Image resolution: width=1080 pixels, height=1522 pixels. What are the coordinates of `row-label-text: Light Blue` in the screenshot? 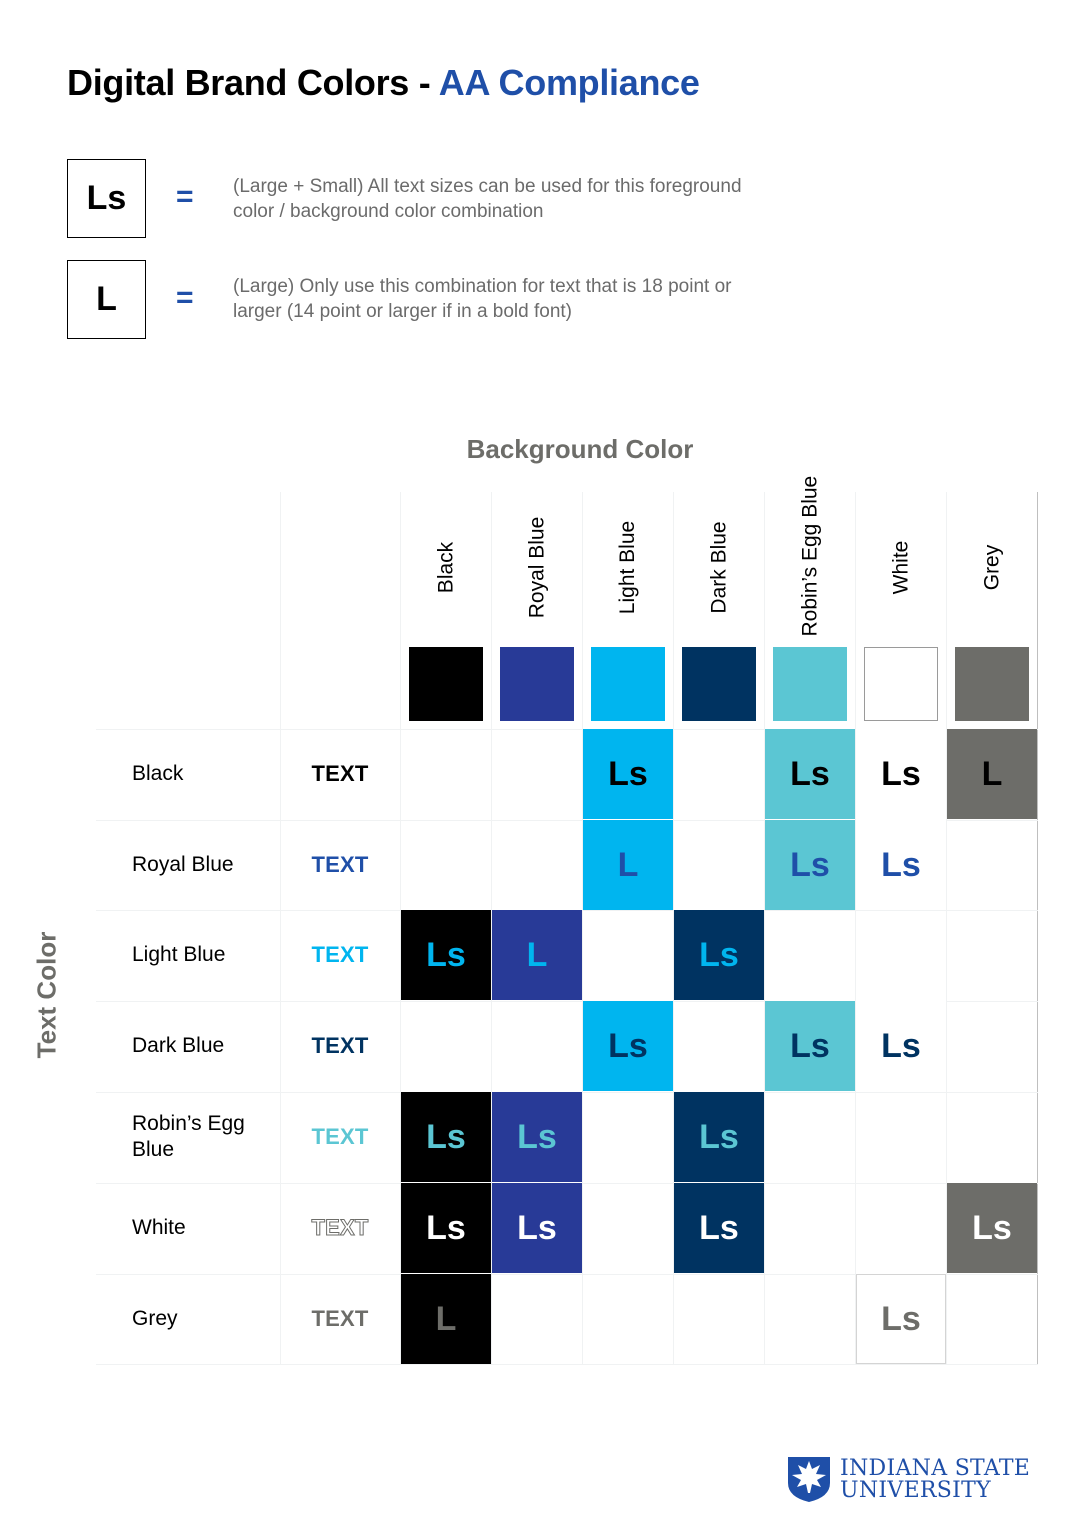 It's located at (179, 954).